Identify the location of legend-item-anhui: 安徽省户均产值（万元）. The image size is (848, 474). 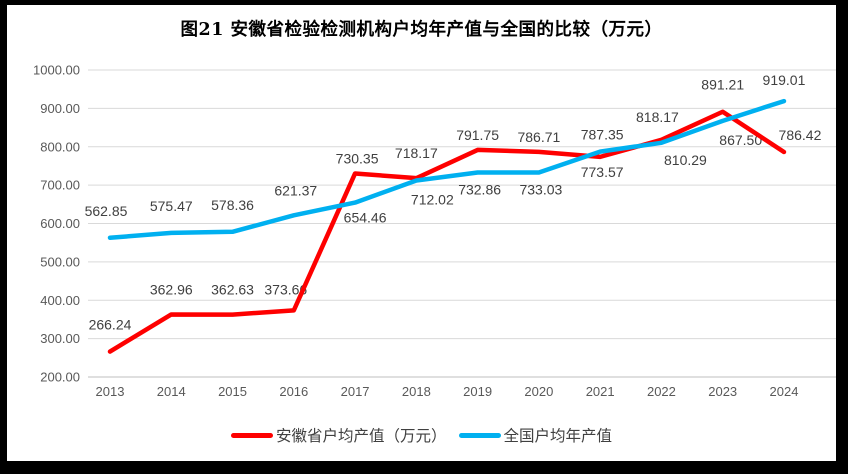
(338, 435).